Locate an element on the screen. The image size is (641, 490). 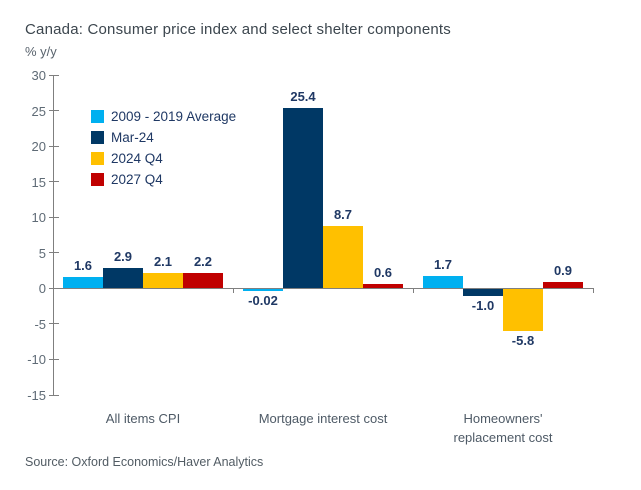
legend-item: 2009 - 2019 Average is located at coordinates (163, 116).